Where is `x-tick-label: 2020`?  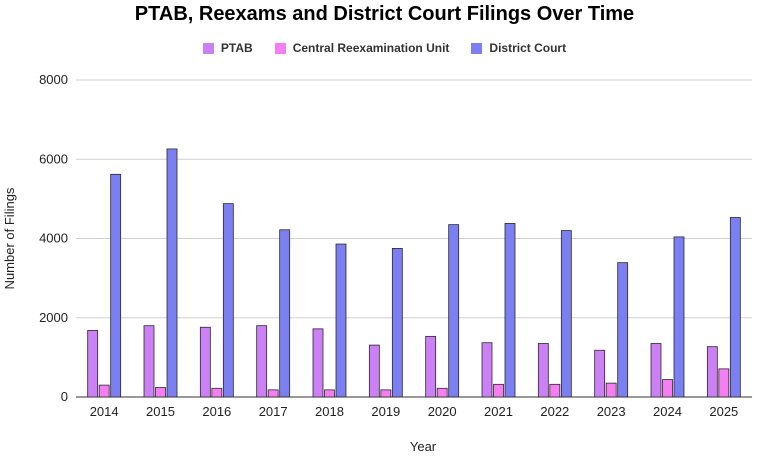 x-tick-label: 2020 is located at coordinates (442, 411).